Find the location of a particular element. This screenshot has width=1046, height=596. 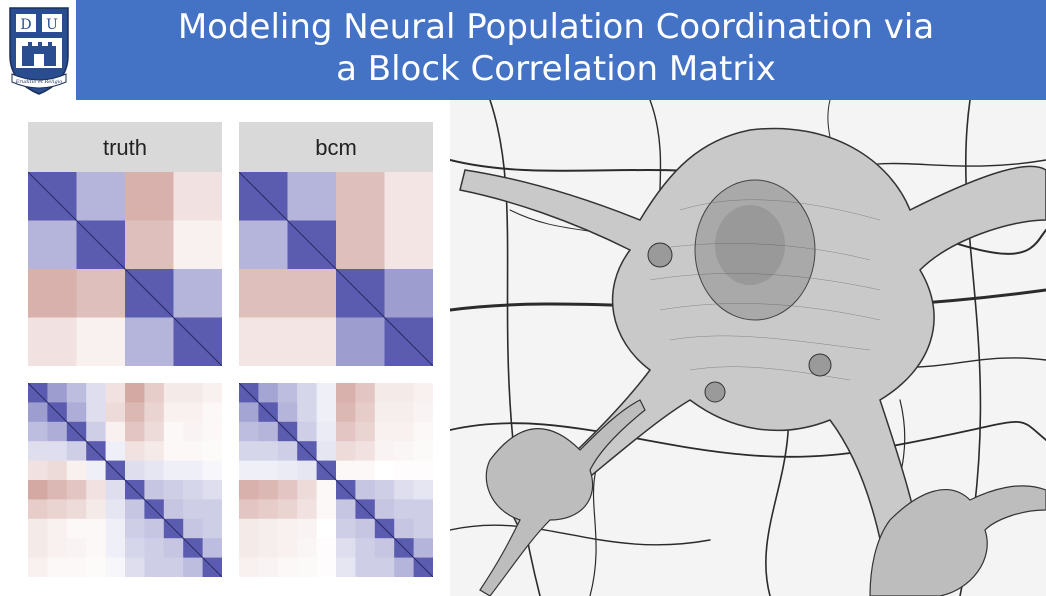

truth-correlation-matrix-10x10 is located at coordinates (125, 480).